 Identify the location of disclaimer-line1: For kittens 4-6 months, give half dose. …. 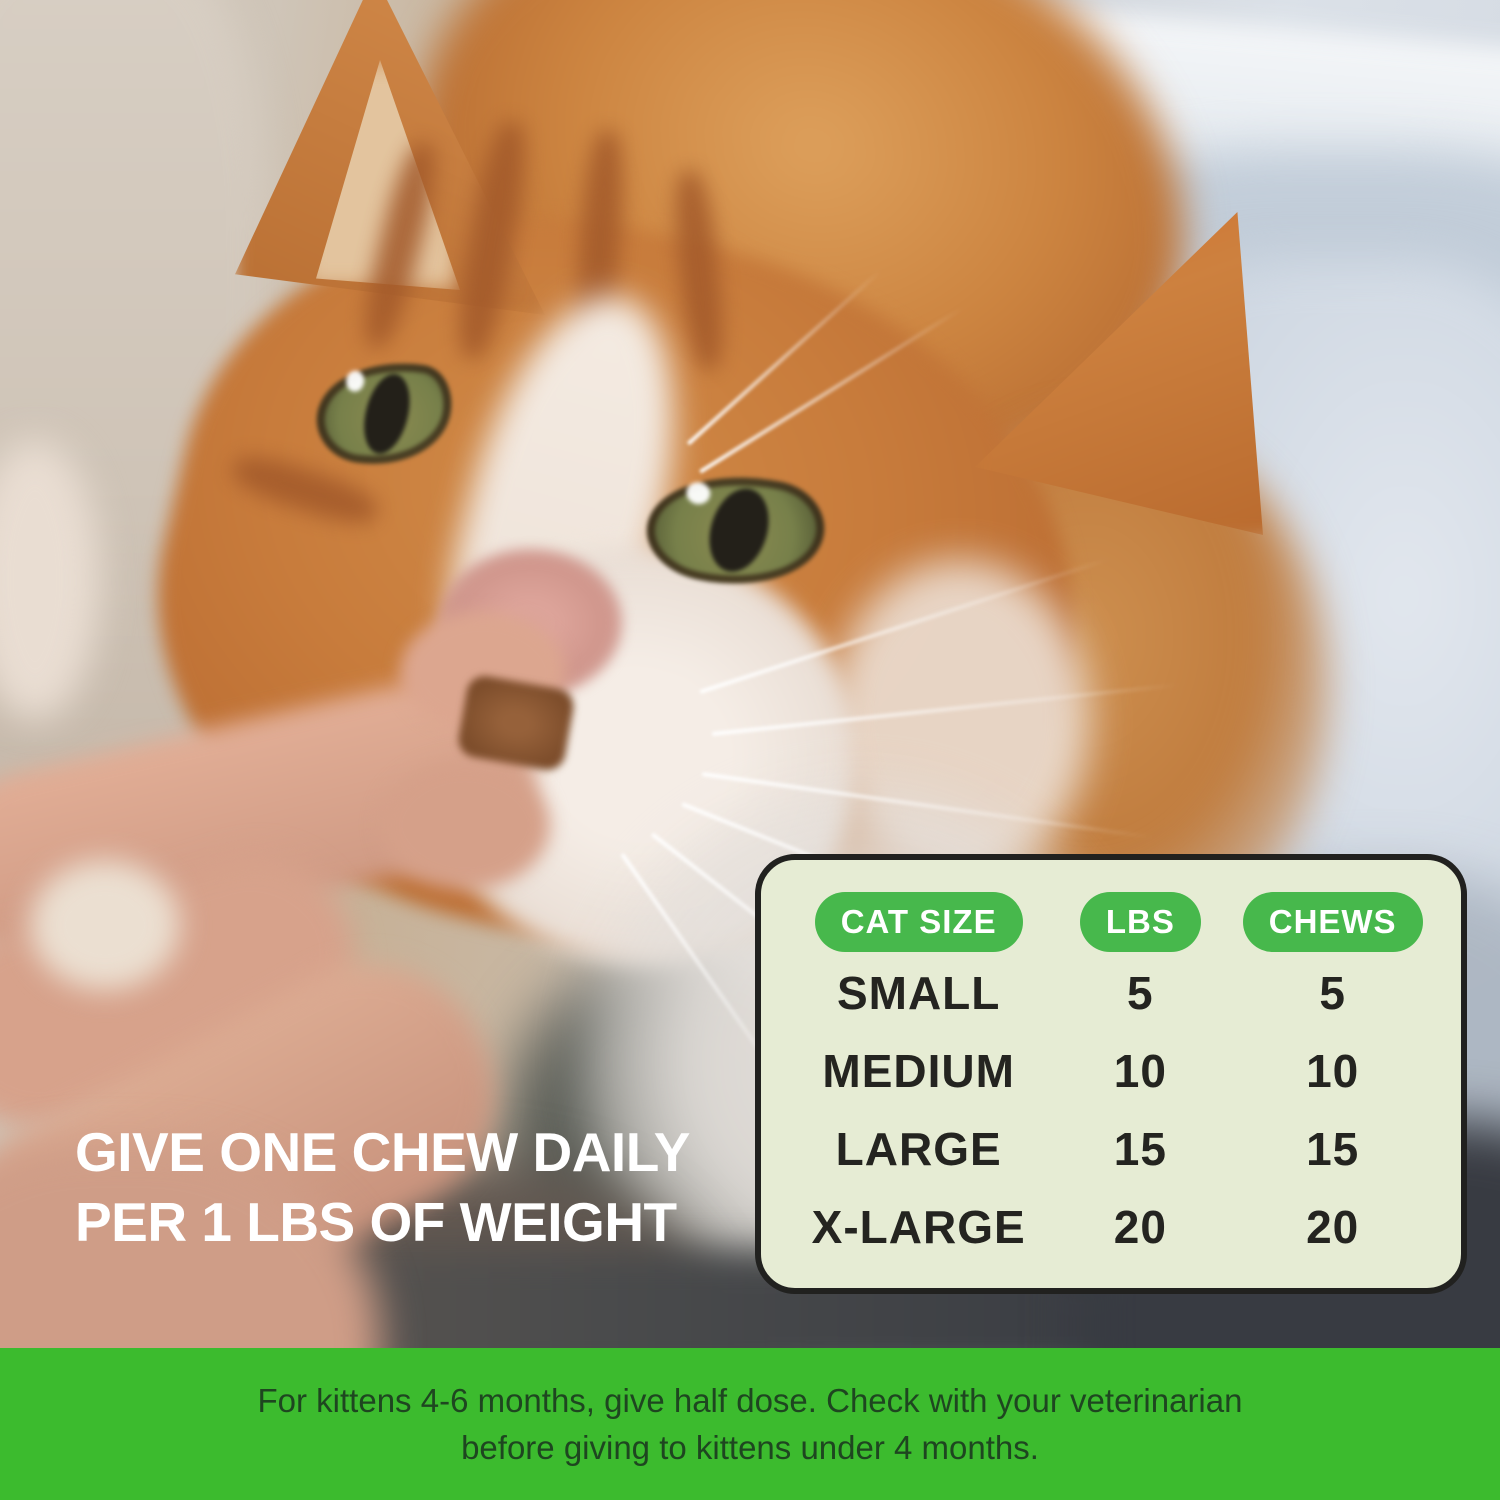
(750, 1400).